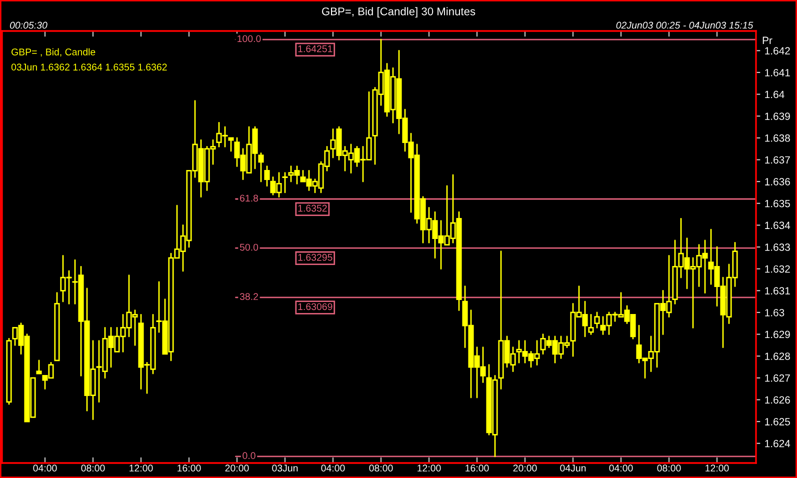 The height and width of the screenshot is (478, 797). I want to click on y-tick-label: 1.642, so click(777, 51).